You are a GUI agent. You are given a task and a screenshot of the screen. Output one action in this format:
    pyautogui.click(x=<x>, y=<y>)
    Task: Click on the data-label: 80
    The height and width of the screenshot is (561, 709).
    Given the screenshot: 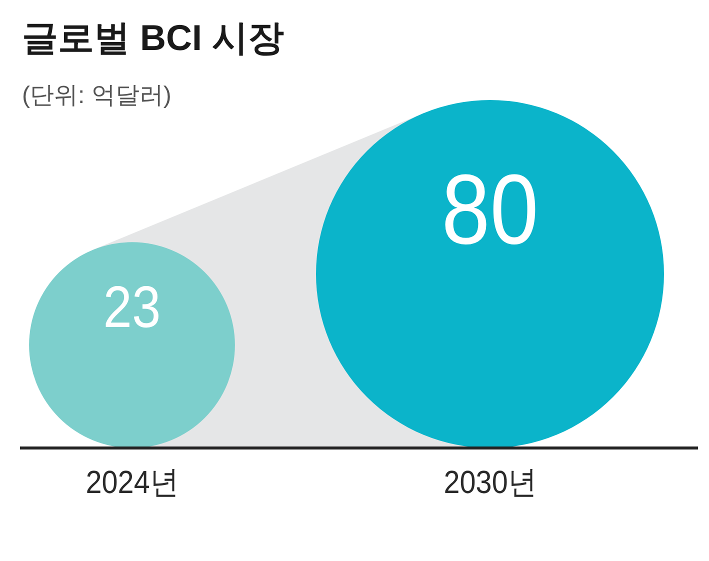 What is the action you would take?
    pyautogui.click(x=490, y=209)
    